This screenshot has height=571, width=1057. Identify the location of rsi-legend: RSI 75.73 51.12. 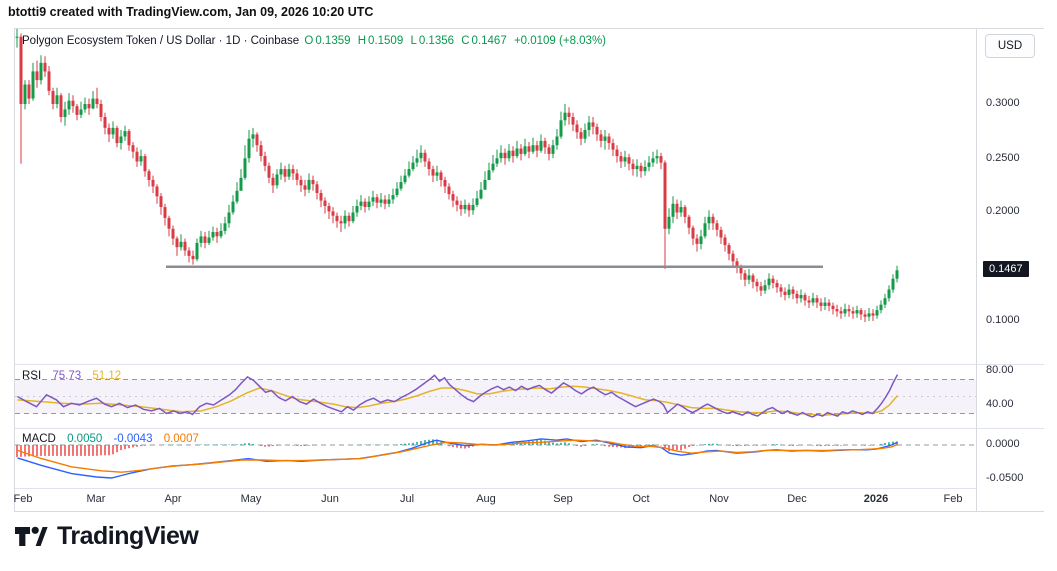
(72, 376).